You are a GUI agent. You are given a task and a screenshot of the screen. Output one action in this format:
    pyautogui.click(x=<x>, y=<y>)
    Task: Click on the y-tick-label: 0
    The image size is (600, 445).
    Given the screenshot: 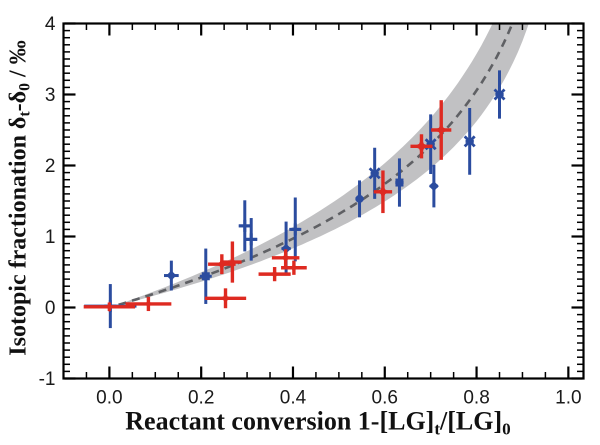 What is the action you would take?
    pyautogui.click(x=50, y=308)
    